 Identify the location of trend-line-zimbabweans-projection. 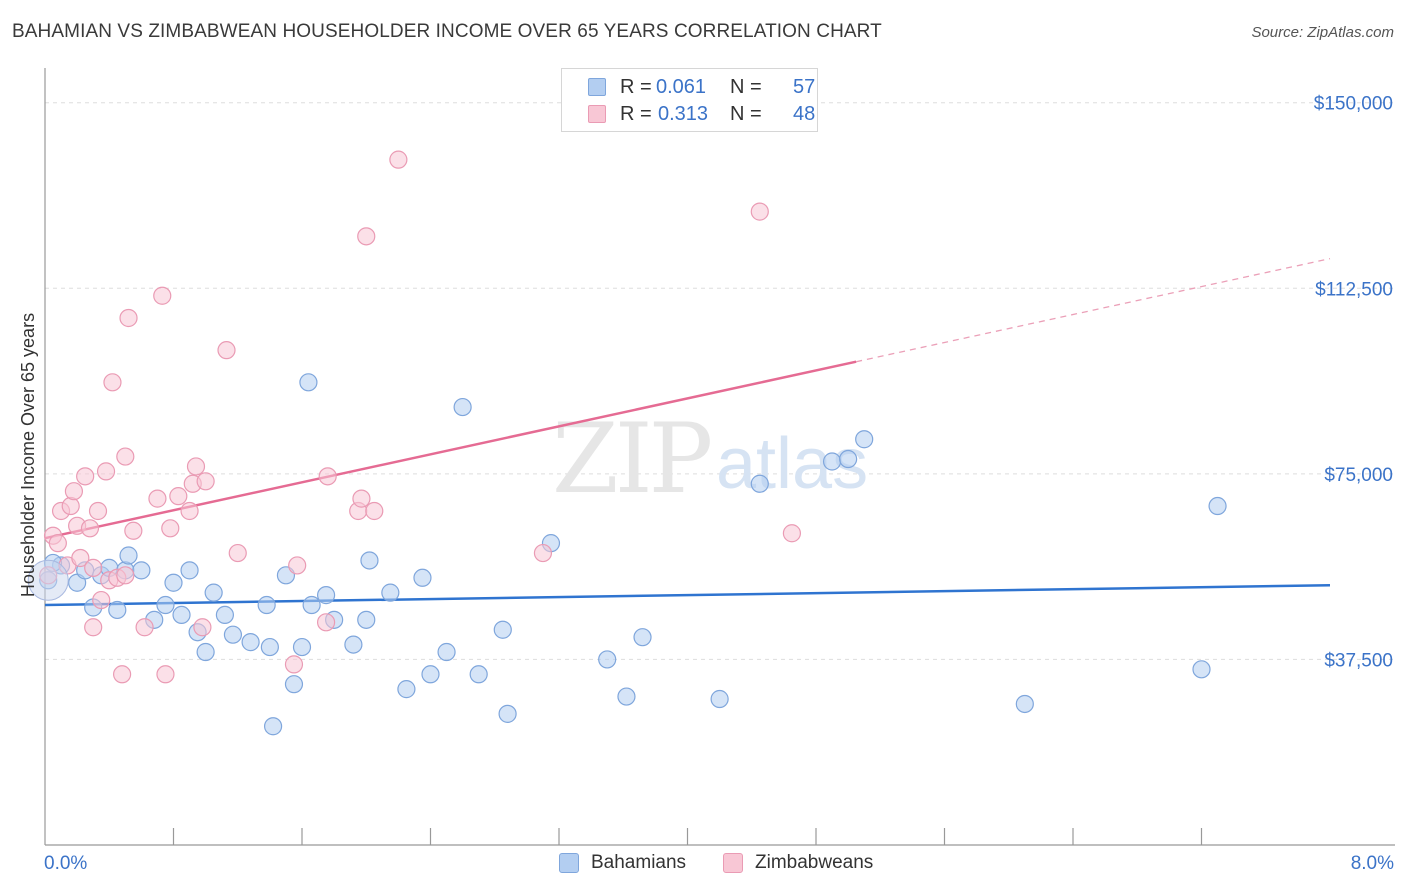
(1093, 310).